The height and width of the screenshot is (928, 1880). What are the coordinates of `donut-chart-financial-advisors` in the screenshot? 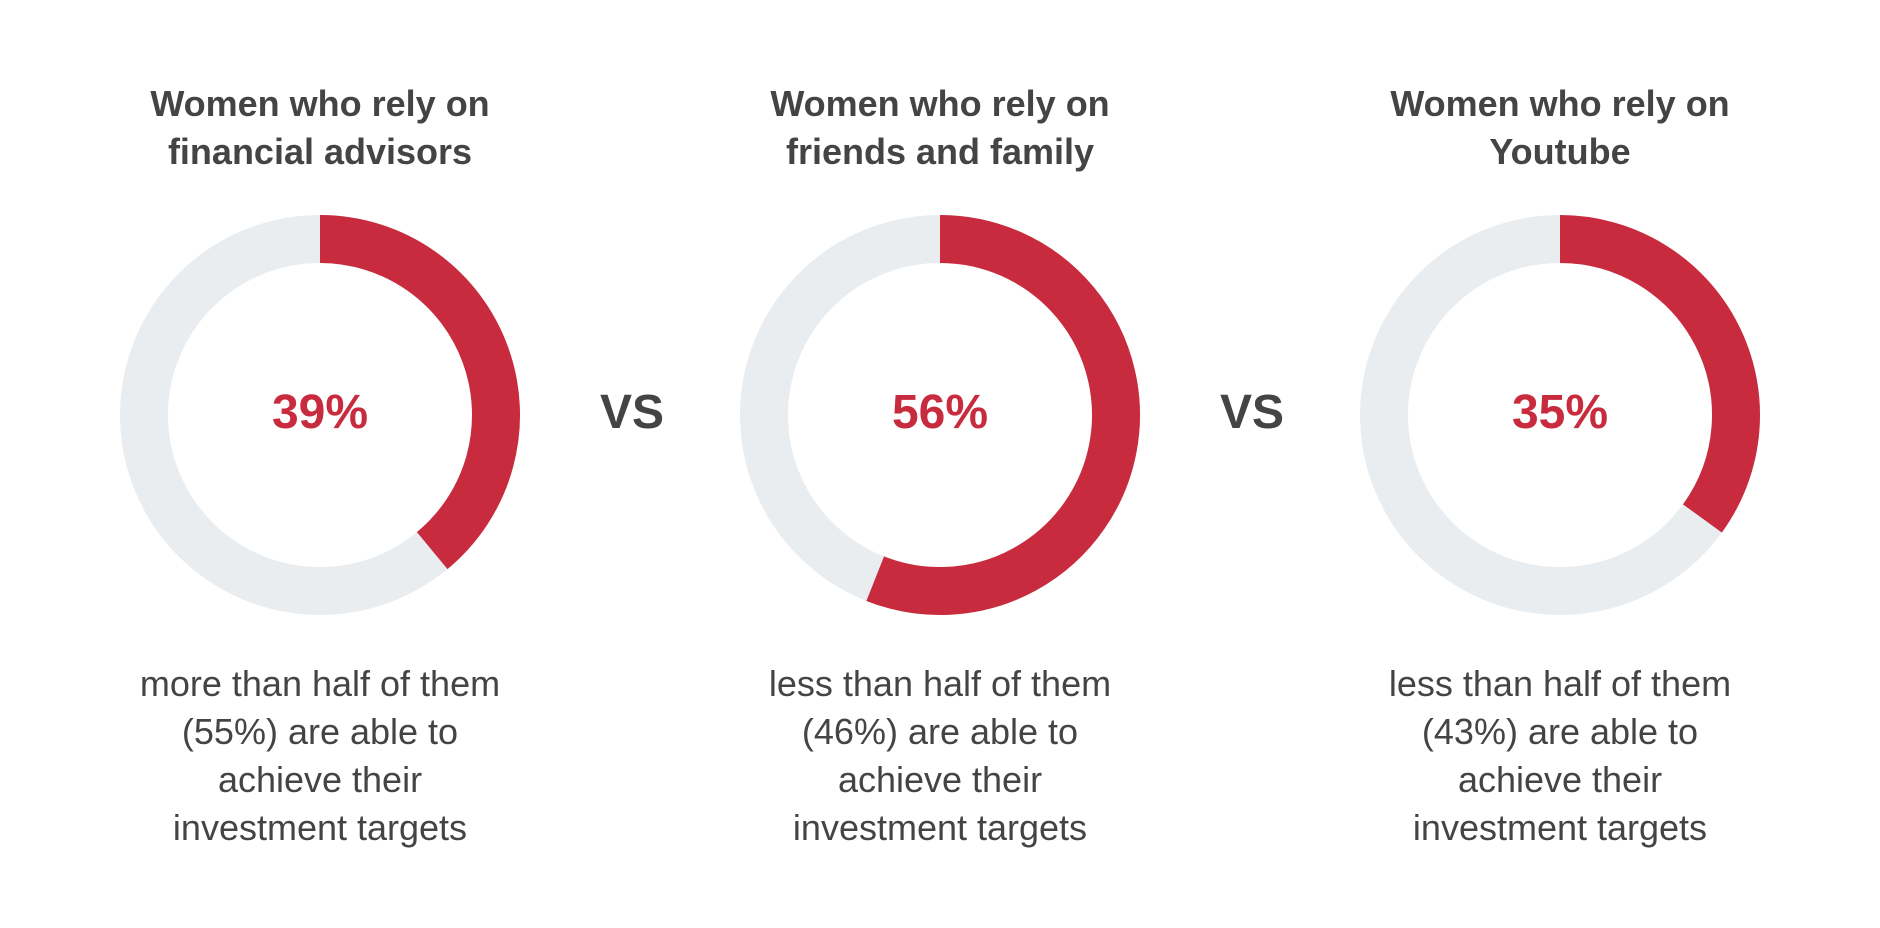 It's located at (320, 415).